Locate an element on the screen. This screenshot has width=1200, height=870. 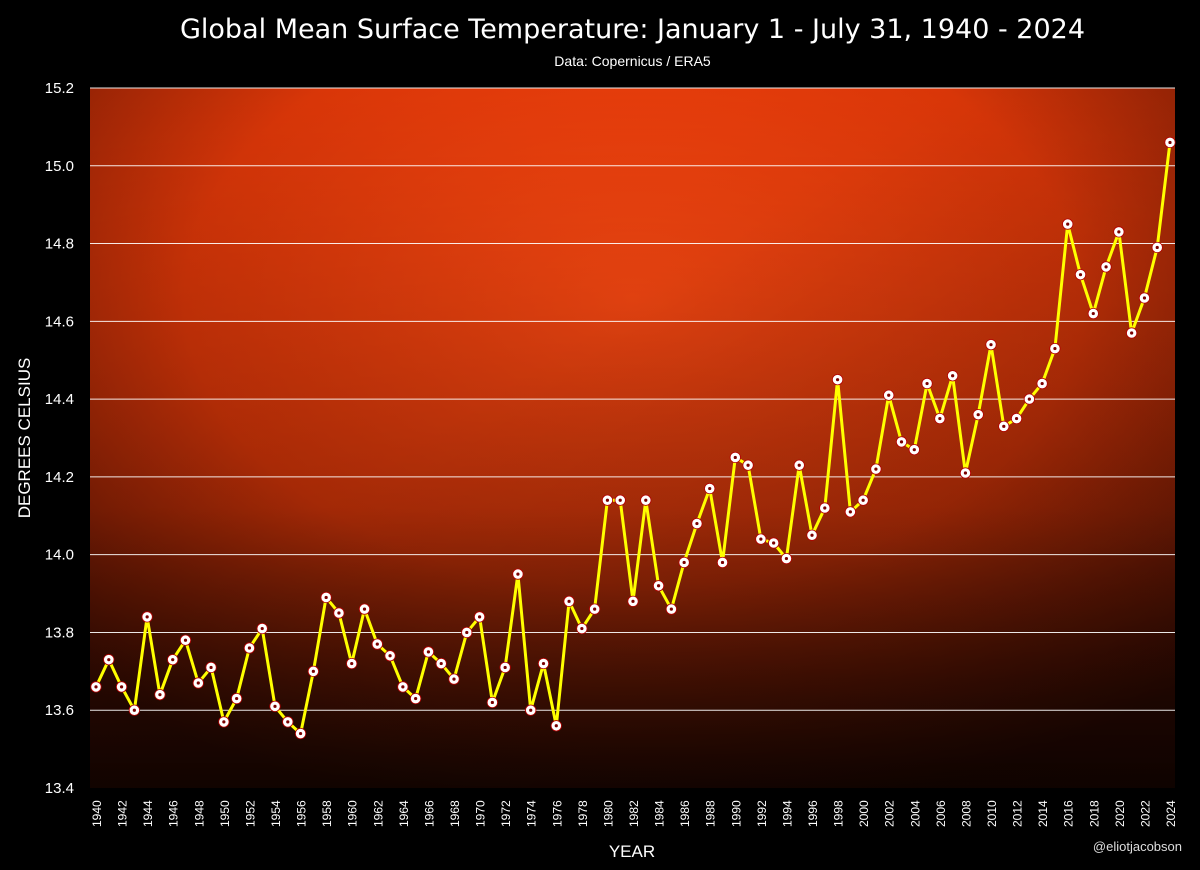
y-tick-label: 14.4 is located at coordinates (59, 399).